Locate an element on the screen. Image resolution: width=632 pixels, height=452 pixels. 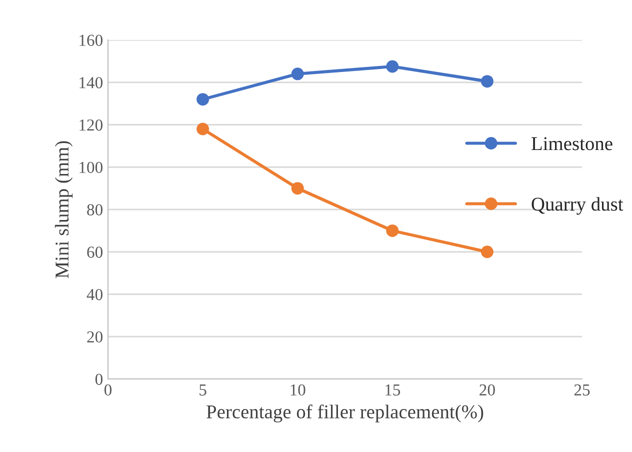
y-tick-label: 40 is located at coordinates (94, 294).